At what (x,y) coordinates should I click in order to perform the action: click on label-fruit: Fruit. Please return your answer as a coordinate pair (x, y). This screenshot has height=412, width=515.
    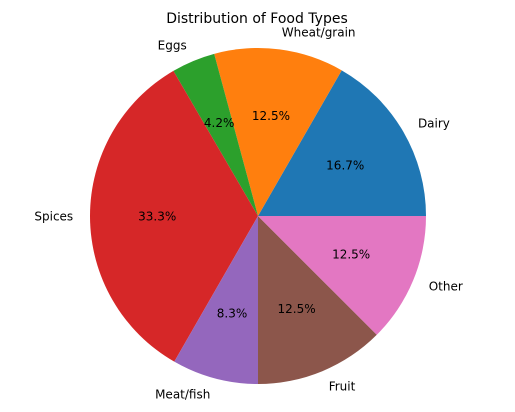
    Looking at the image, I should click on (342, 387).